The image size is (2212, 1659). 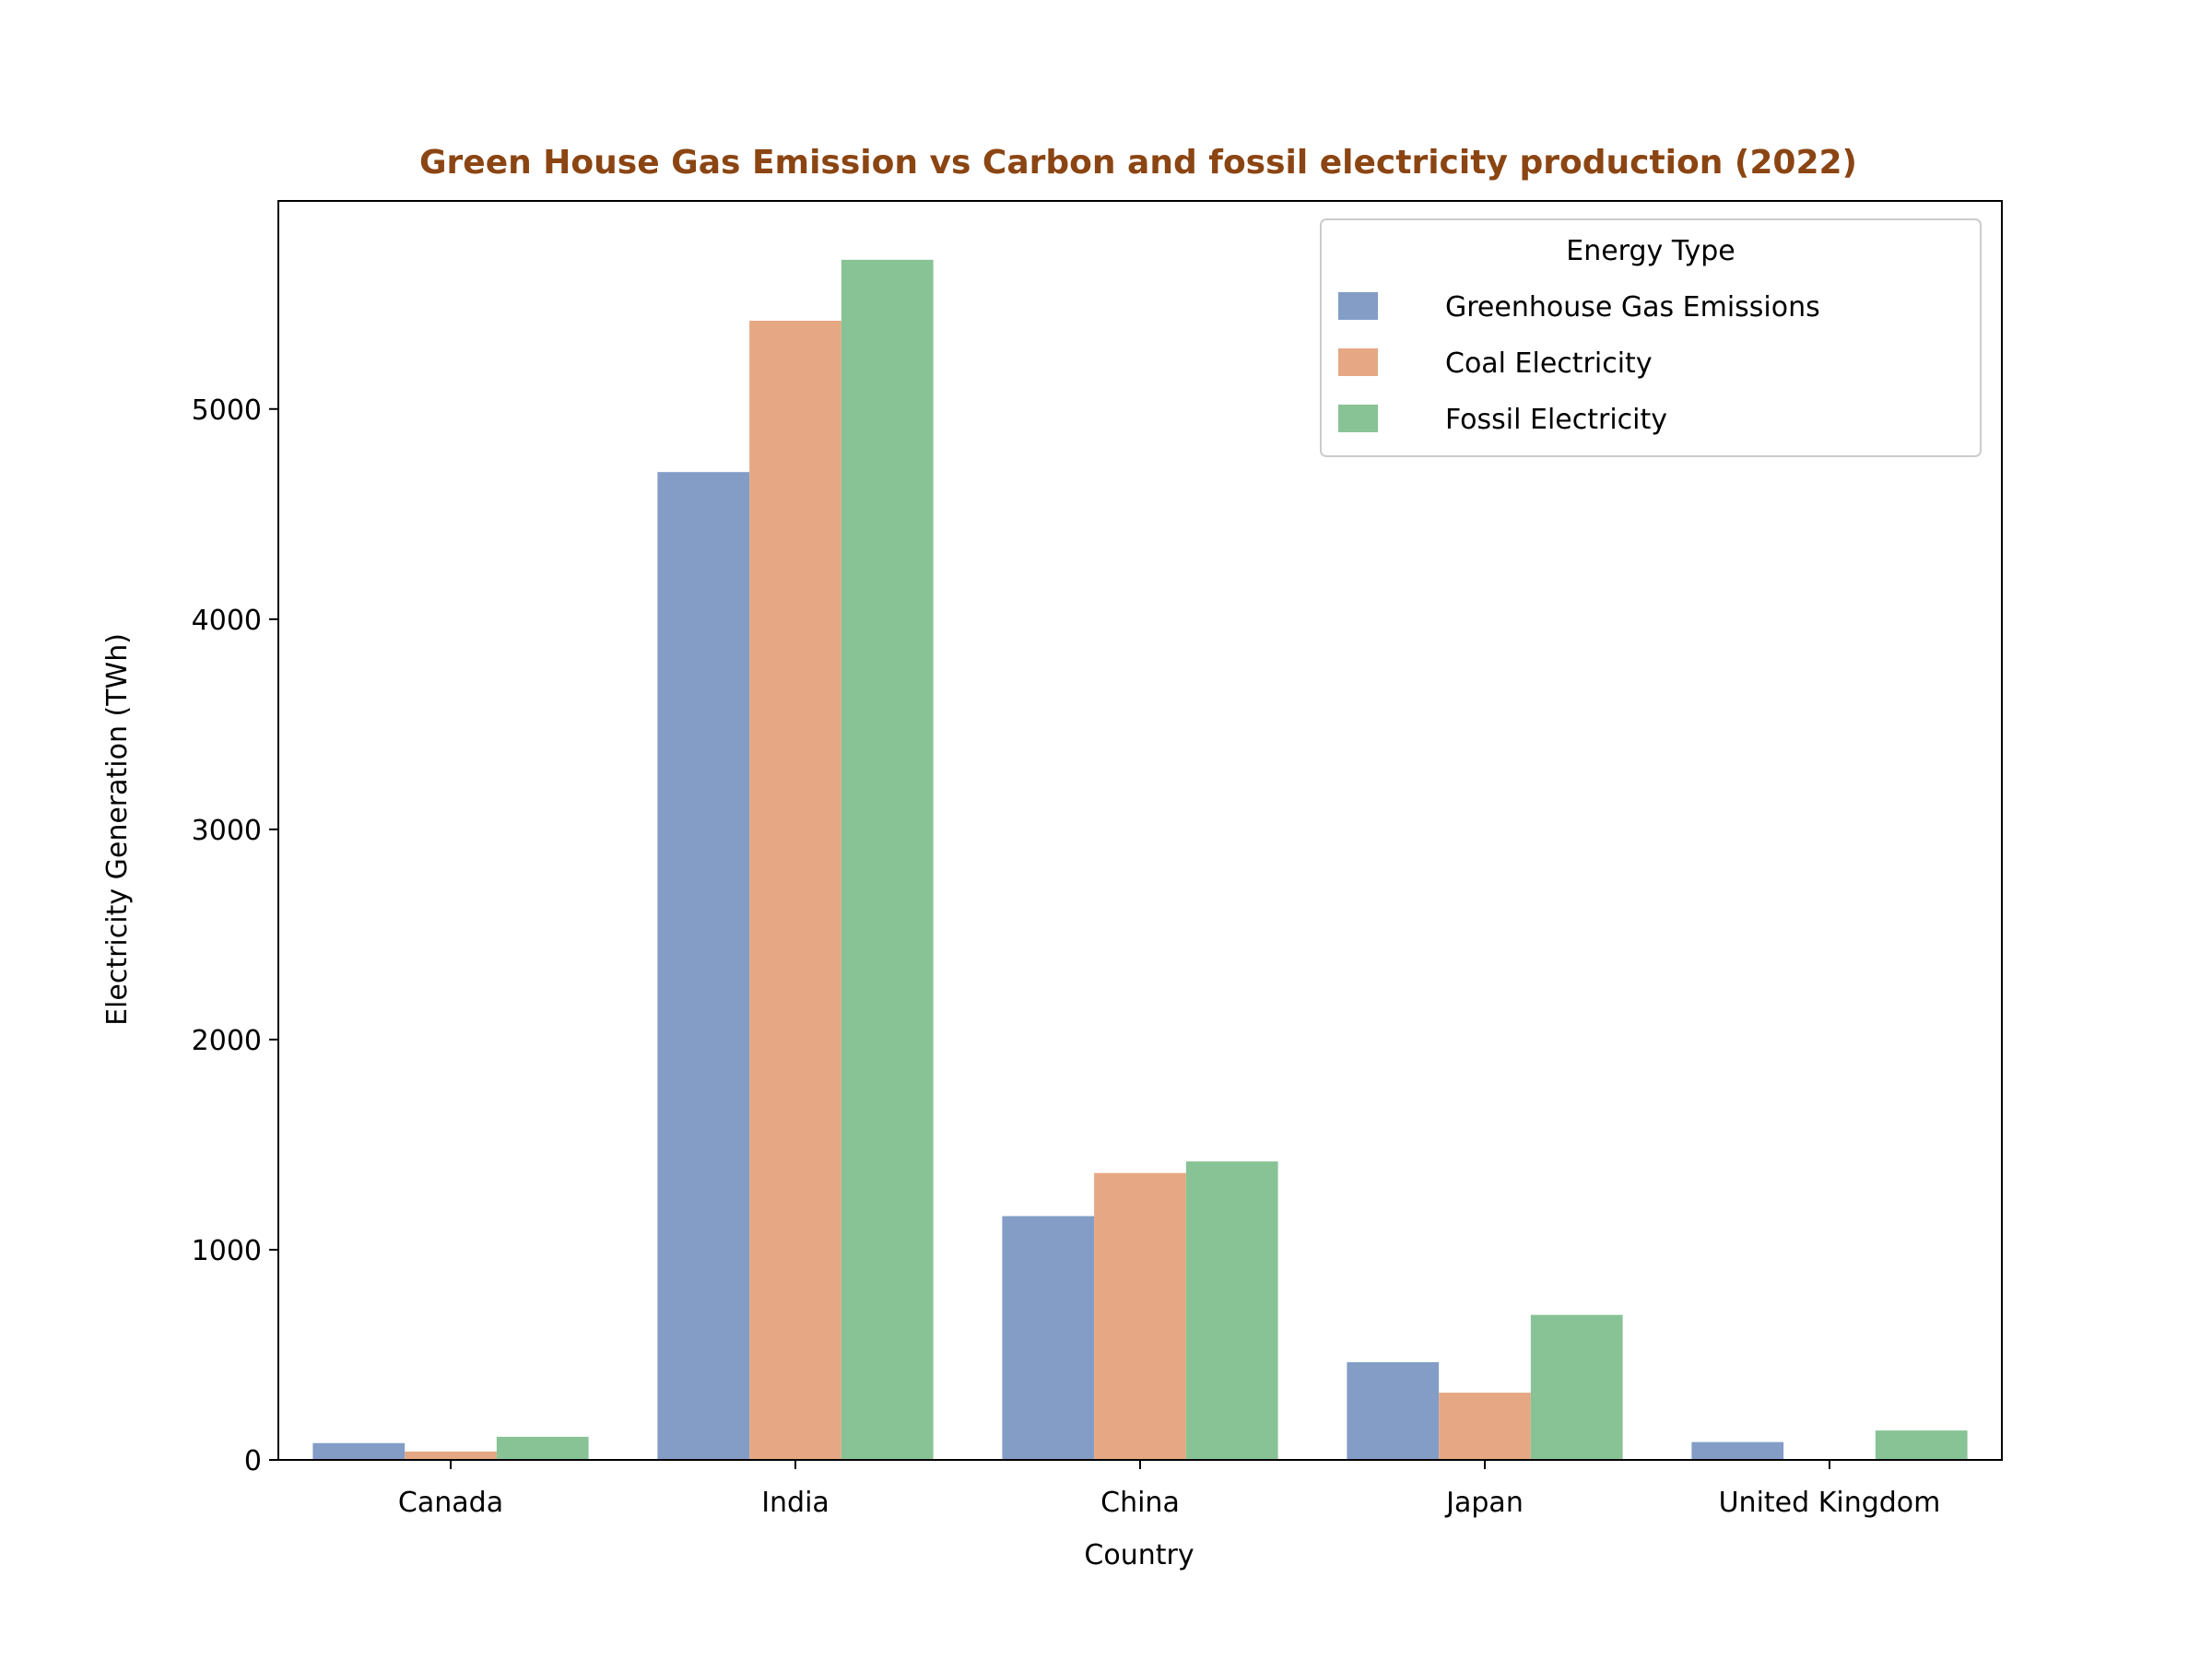 What do you see at coordinates (235, 935) in the screenshot?
I see `y-axis: 0 1000 2000 3000 4000 5000` at bounding box center [235, 935].